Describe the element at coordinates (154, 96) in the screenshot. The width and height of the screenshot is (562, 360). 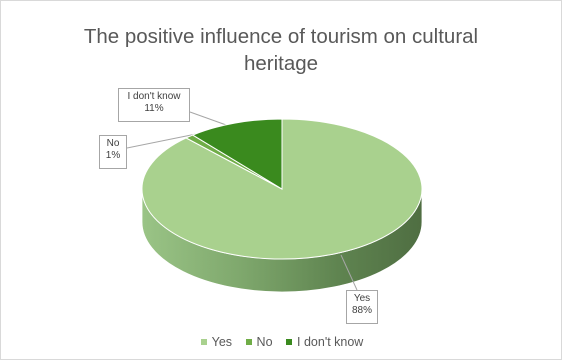
I see `data-label-category: I don't know` at that location.